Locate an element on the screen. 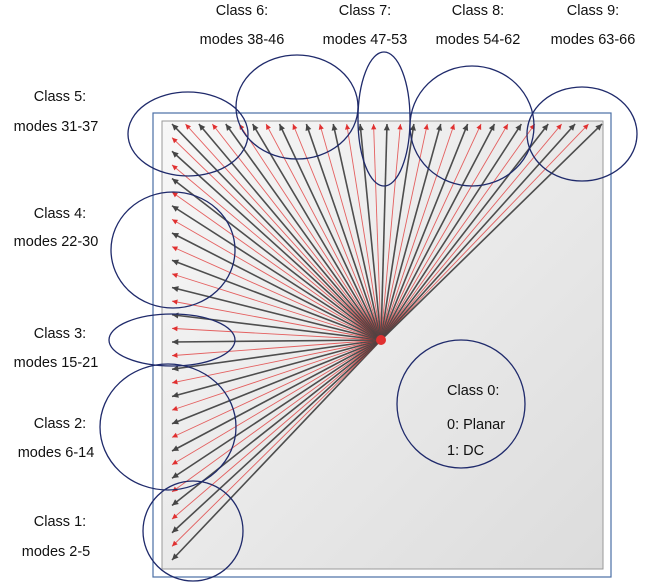 The width and height of the screenshot is (654, 586). class-0-planar: 0: Planar is located at coordinates (476, 425).